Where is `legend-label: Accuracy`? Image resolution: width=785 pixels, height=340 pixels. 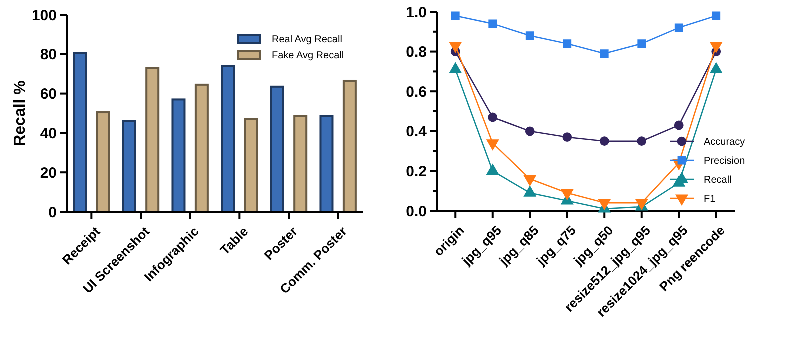 legend-label: Accuracy is located at coordinates (725, 142).